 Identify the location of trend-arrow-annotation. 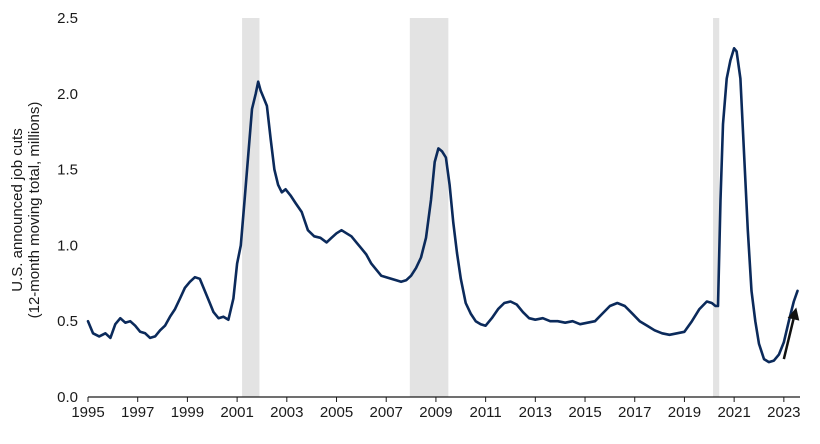
(791, 333).